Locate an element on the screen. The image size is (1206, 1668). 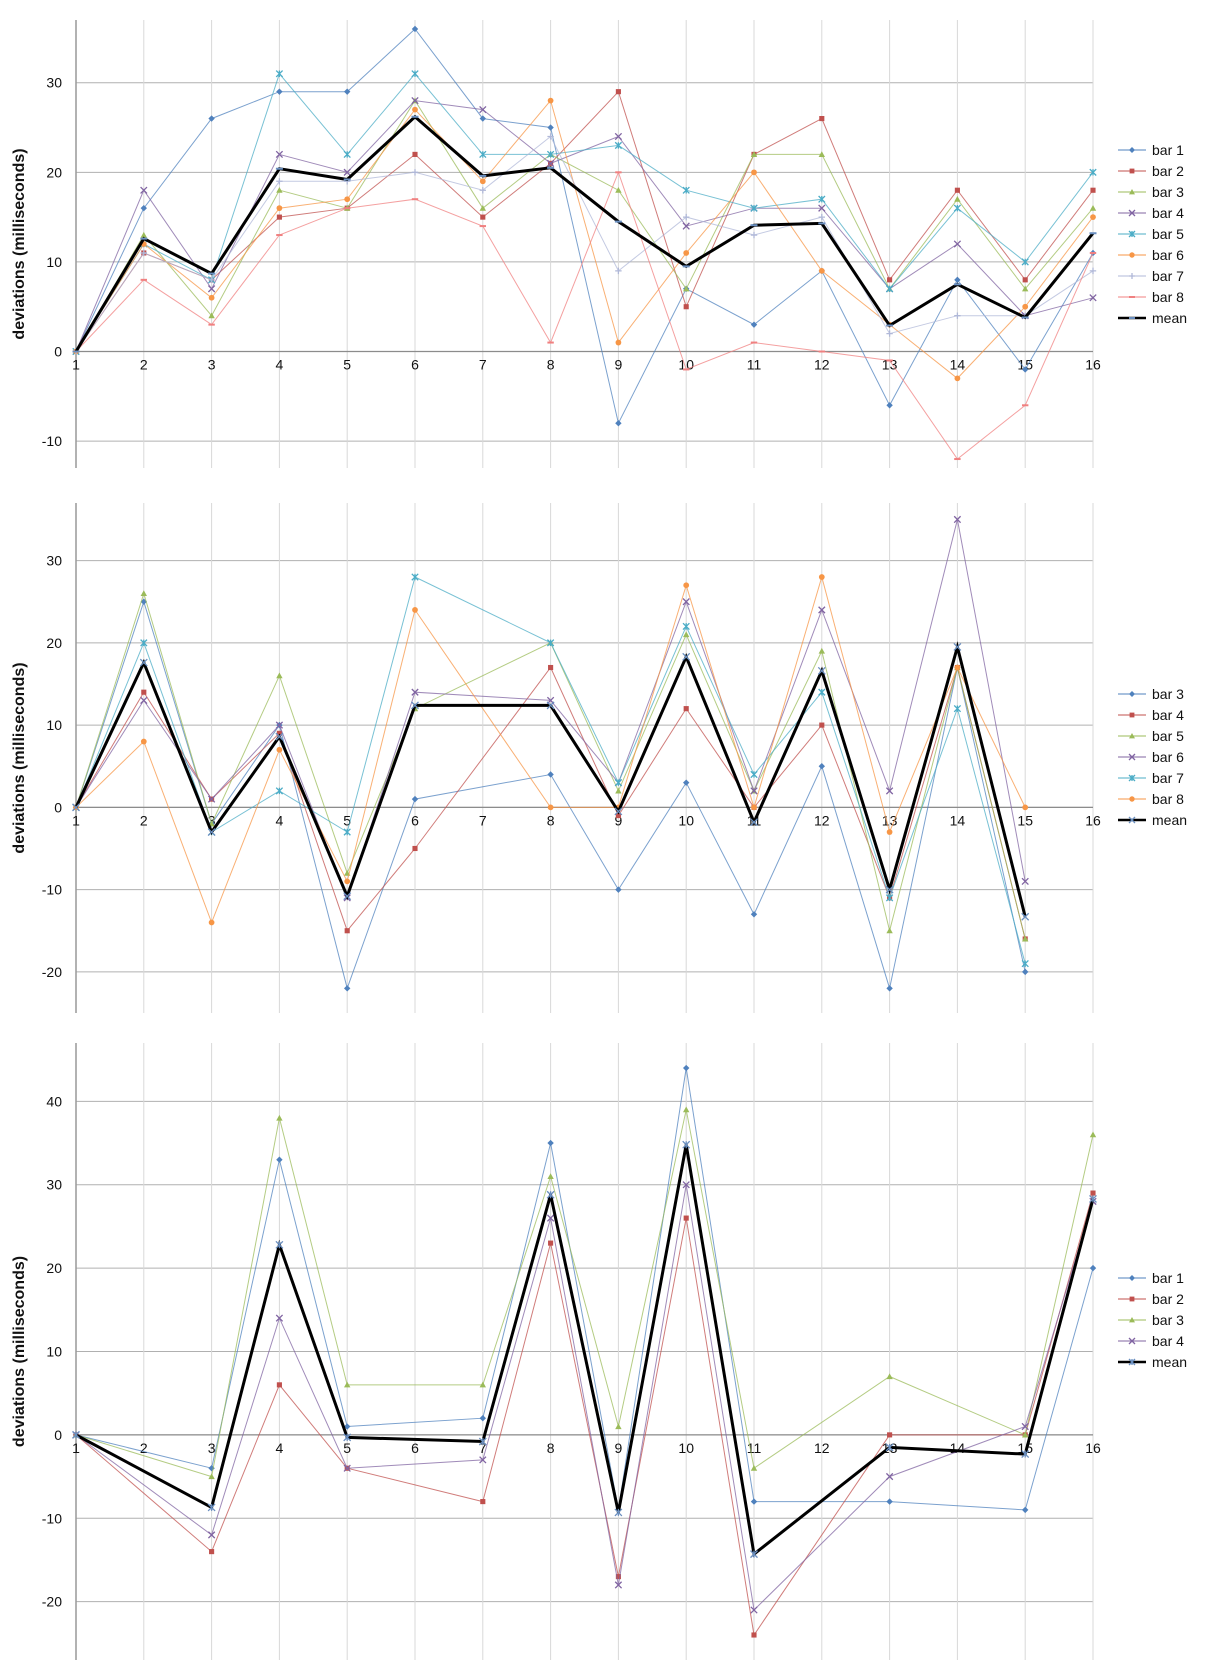
x-tick-label: 3 is located at coordinates (212, 820).